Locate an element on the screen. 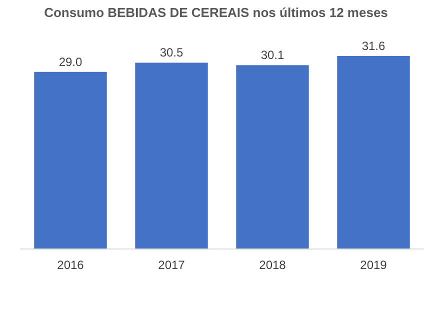  data-label: 30.1 is located at coordinates (272, 55).